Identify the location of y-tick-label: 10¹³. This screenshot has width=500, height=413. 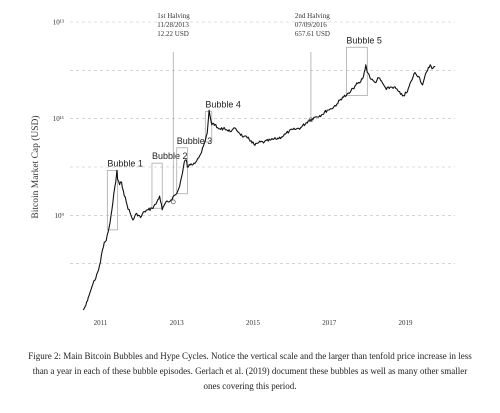
(58, 23).